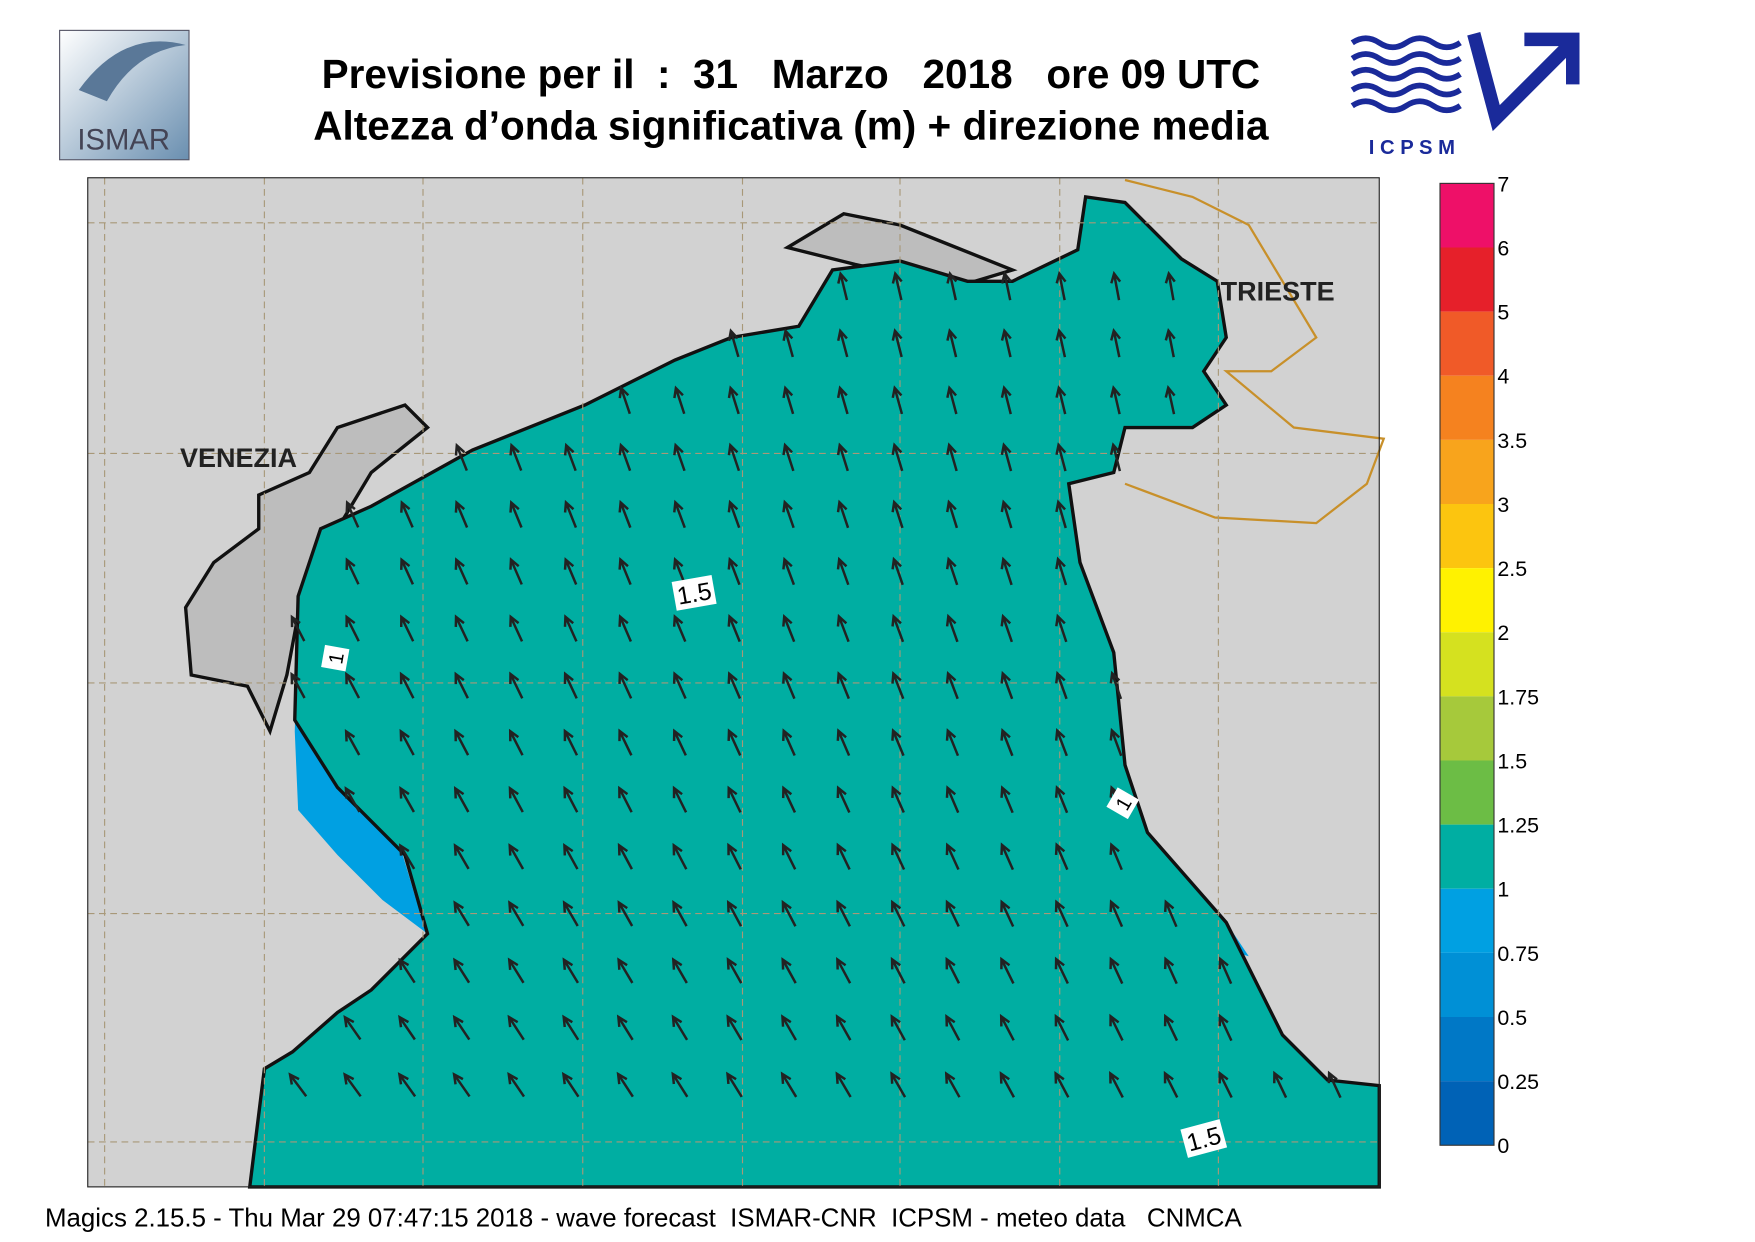 The height and width of the screenshot is (1242, 1755). Describe the element at coordinates (1503, 184) in the screenshot. I see `legend-label: 7` at that location.